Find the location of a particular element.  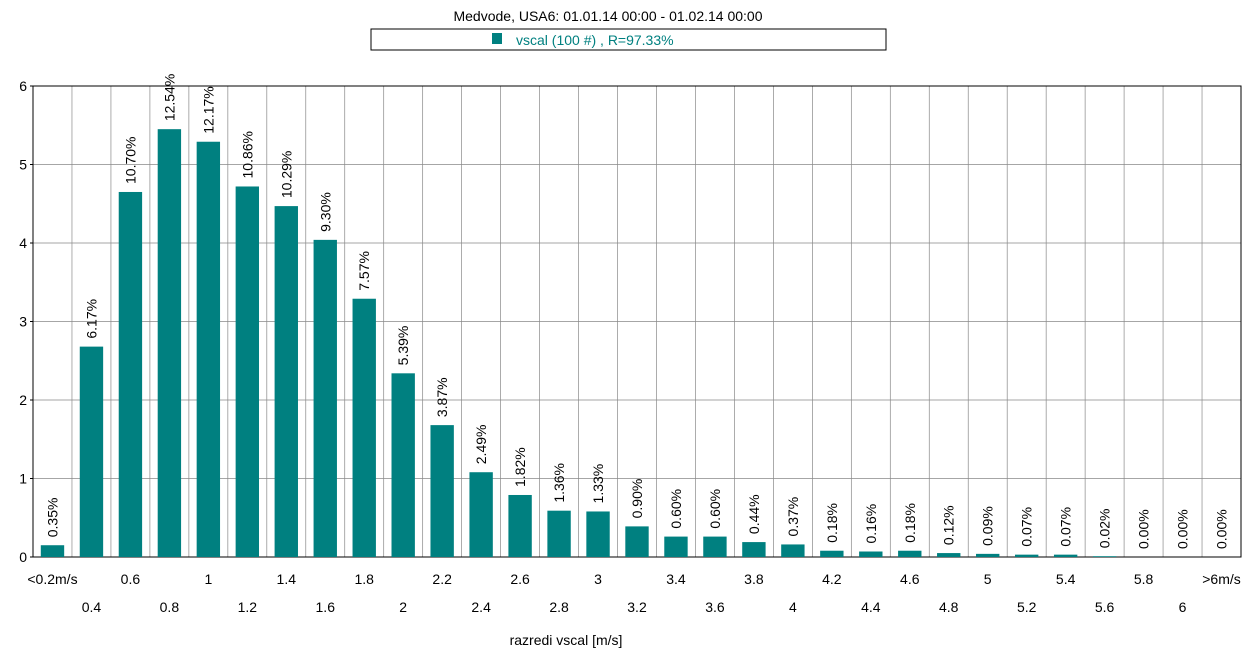

x-tick-label: 3.8 is located at coordinates (754, 579).